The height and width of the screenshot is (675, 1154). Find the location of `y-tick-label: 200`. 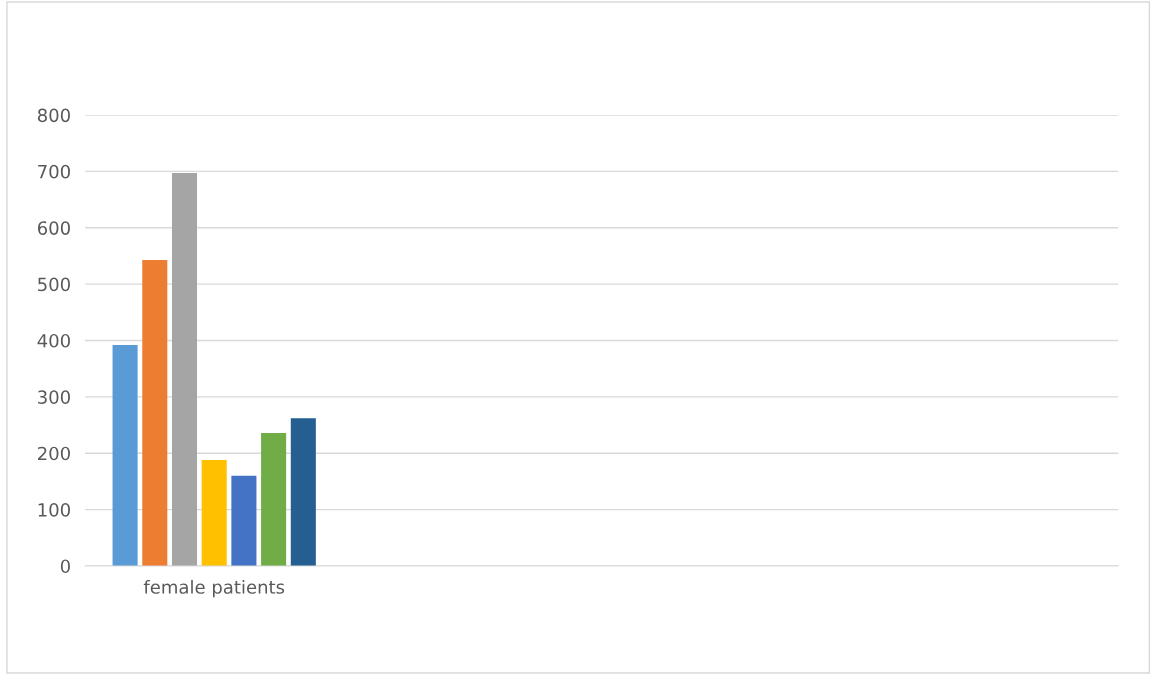

y-tick-label: 200 is located at coordinates (54, 453).